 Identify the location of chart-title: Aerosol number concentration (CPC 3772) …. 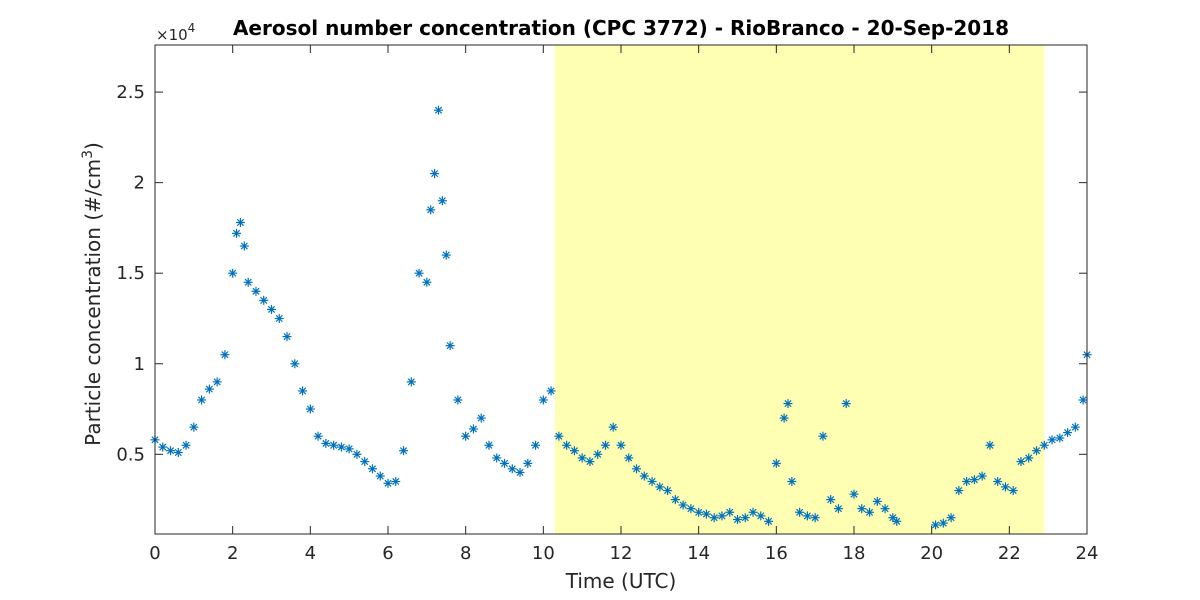
(621, 28).